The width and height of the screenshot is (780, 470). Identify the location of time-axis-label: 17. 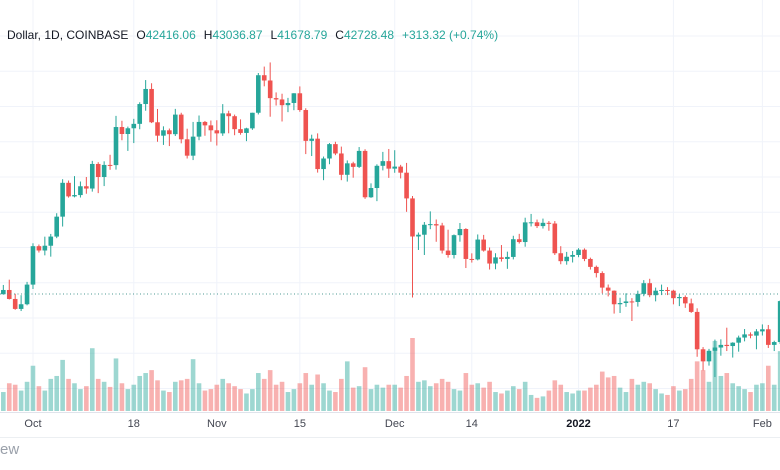
(673, 424).